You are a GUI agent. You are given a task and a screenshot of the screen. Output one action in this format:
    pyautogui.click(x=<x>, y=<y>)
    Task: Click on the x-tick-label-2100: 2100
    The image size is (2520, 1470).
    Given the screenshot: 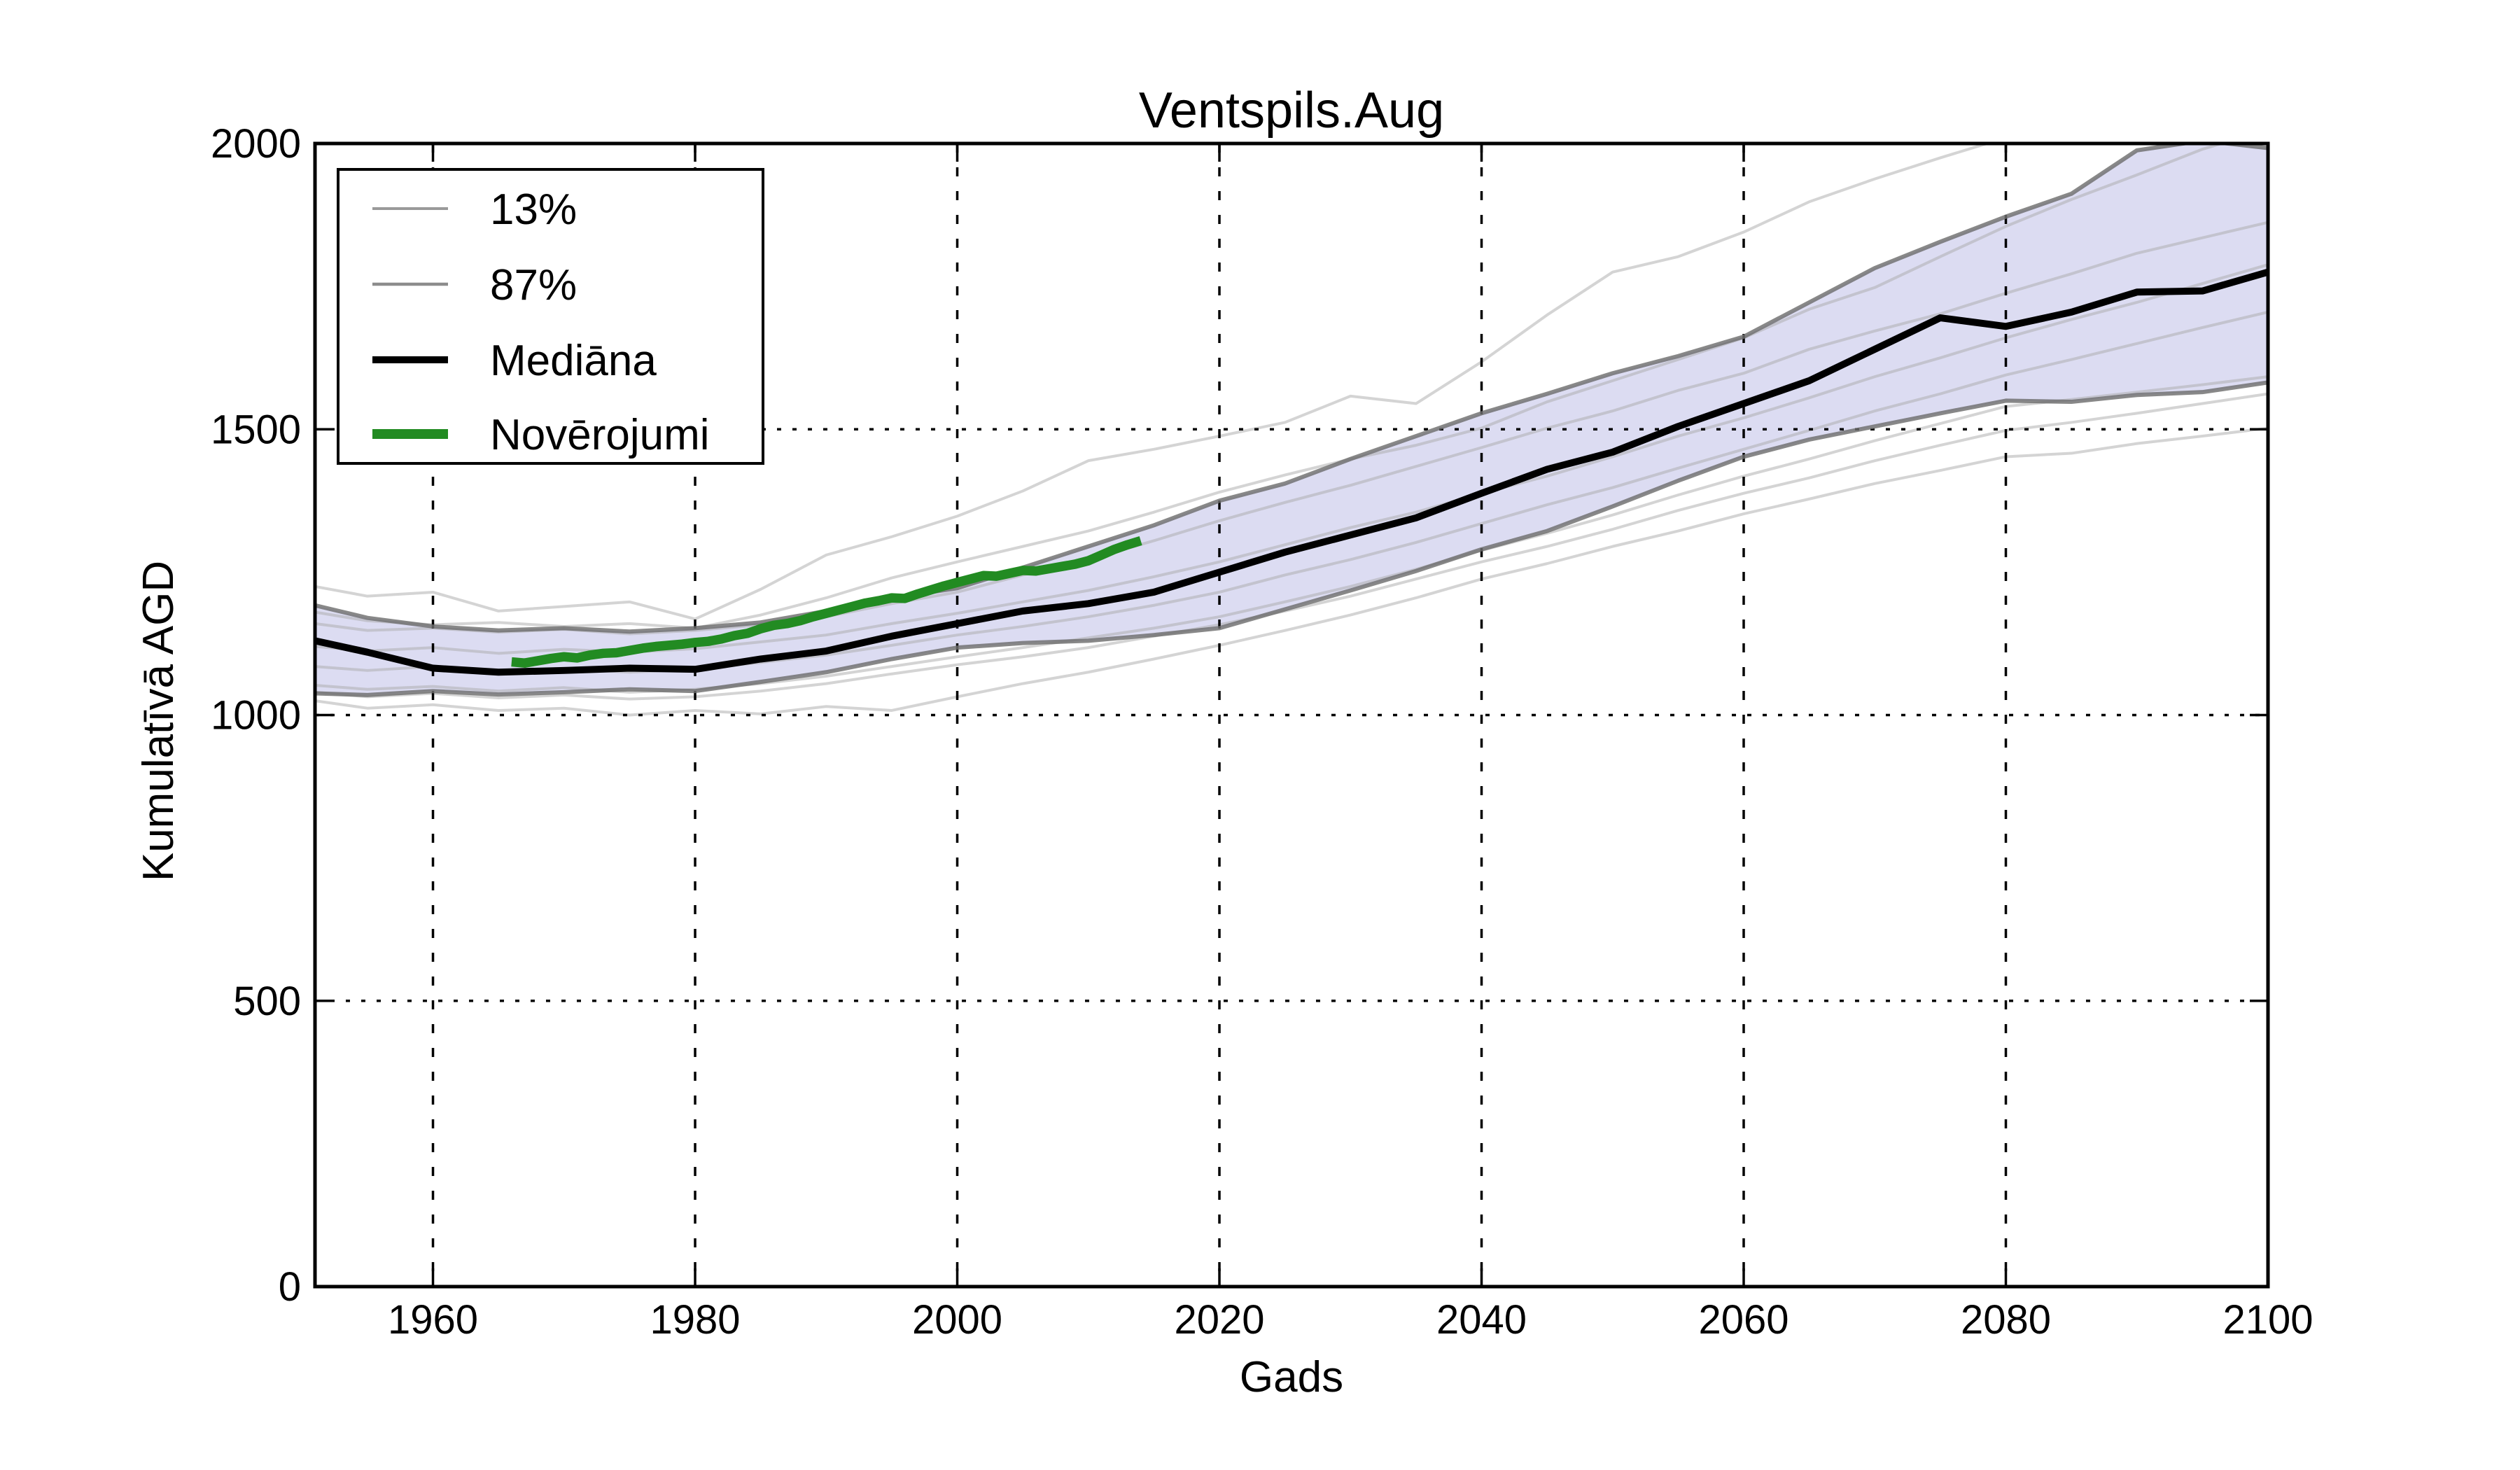 What is the action you would take?
    pyautogui.click(x=2267, y=1320)
    